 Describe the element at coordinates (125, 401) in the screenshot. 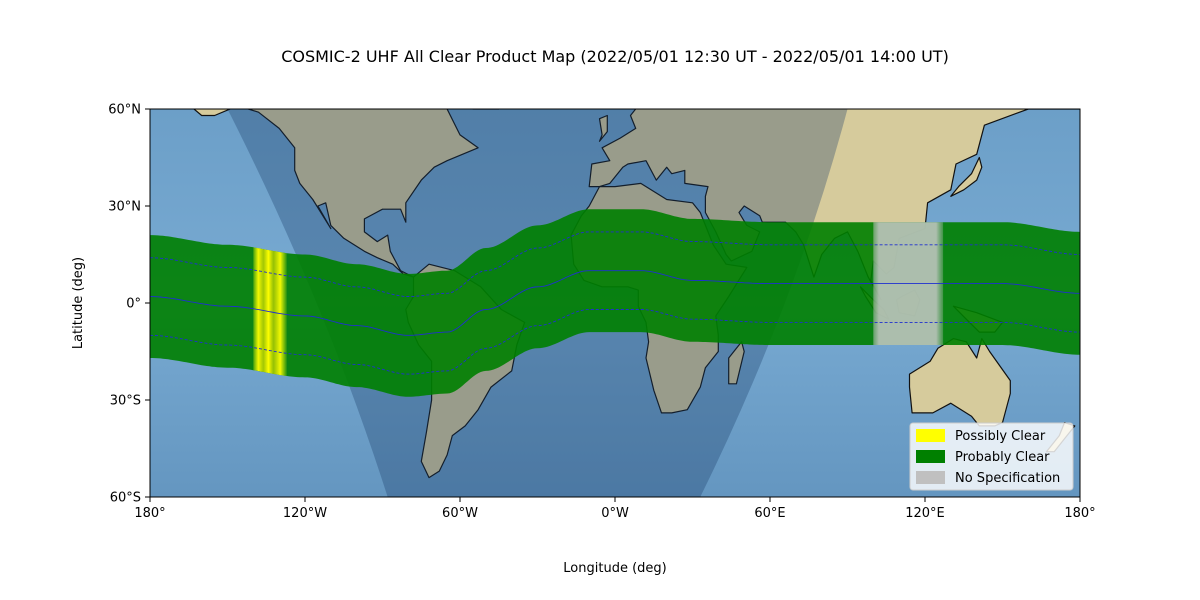

I see `y-tick-label: 30°S` at that location.